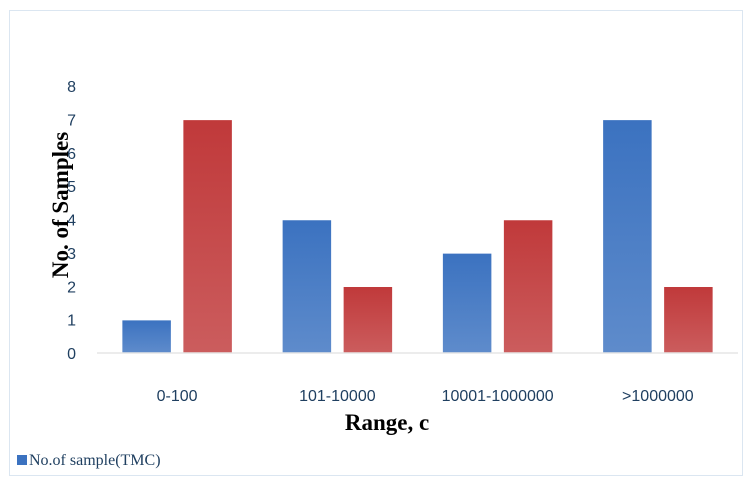 The width and height of the screenshot is (755, 480). Describe the element at coordinates (22, 460) in the screenshot. I see `legend-swatch` at that location.